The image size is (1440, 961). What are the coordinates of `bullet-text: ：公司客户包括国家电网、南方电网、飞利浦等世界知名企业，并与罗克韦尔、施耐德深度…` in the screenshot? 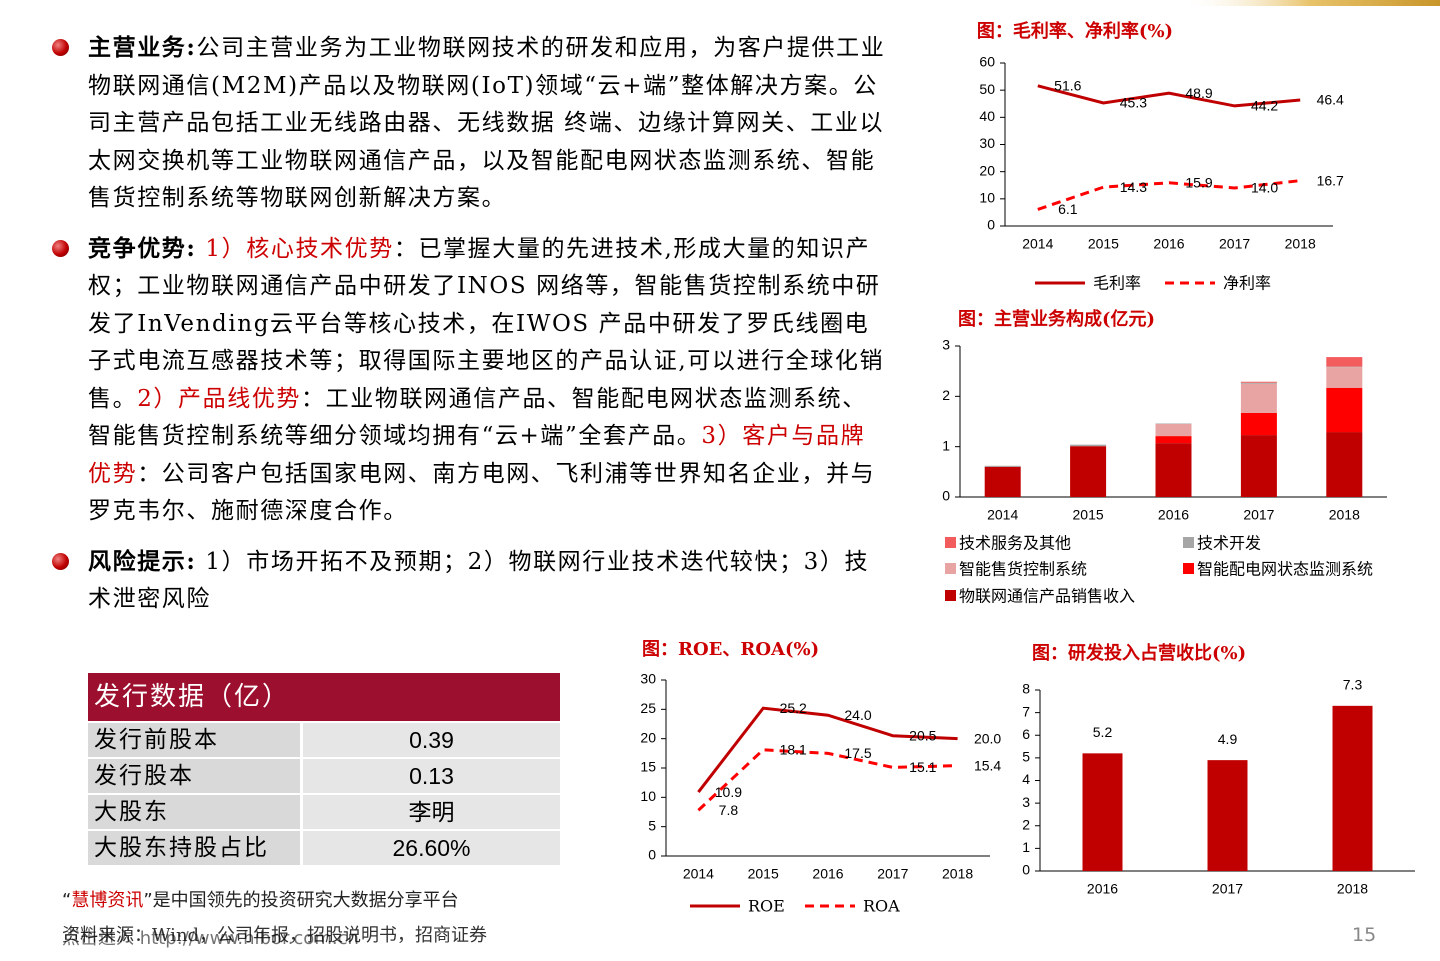 It's located at (482, 492).